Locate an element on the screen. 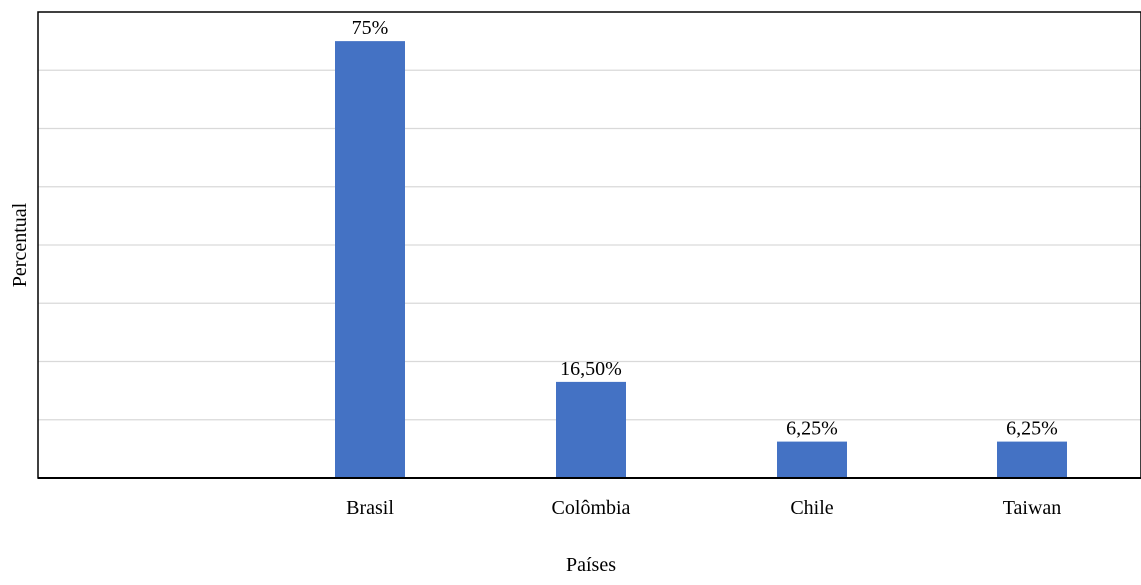 The width and height of the screenshot is (1141, 585). x-tick-label: Colômbia is located at coordinates (591, 508).